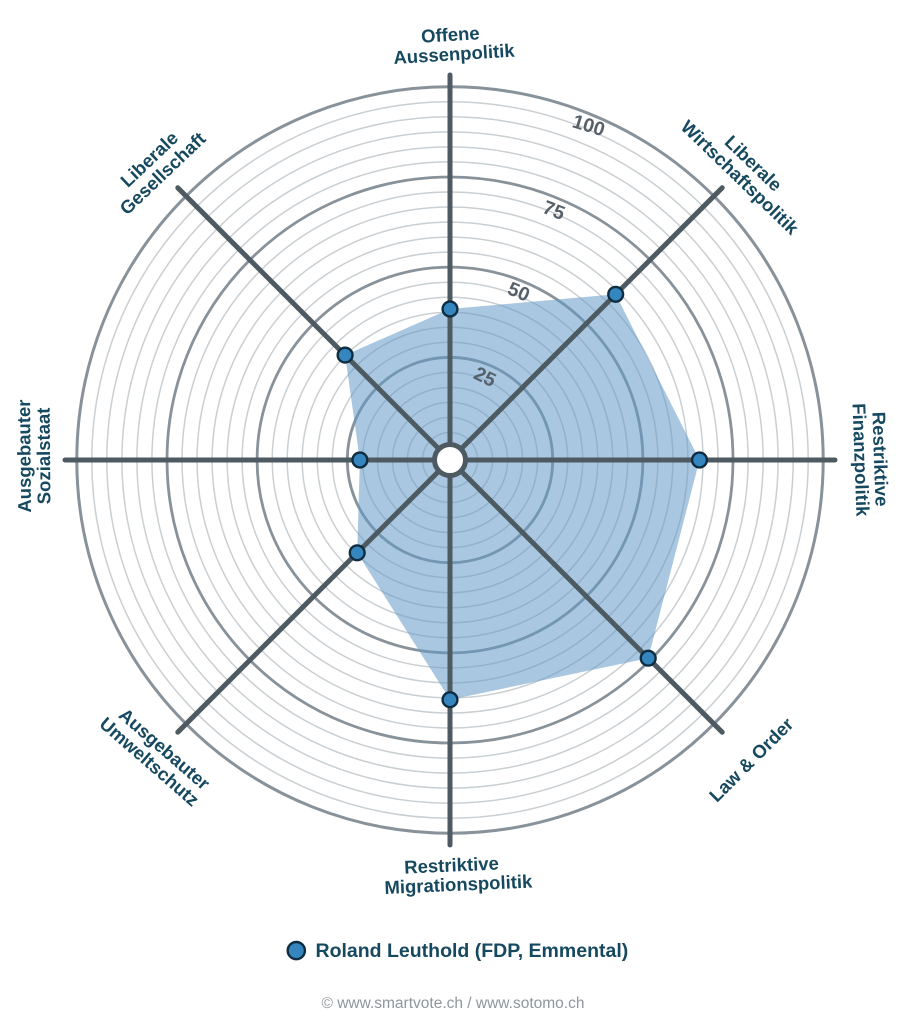  Describe the element at coordinates (453, 1003) in the screenshot. I see `svg-text:© www.smartvote.ch / www.sotom: © www.smartvote.ch / www.sotomo.ch` at that location.